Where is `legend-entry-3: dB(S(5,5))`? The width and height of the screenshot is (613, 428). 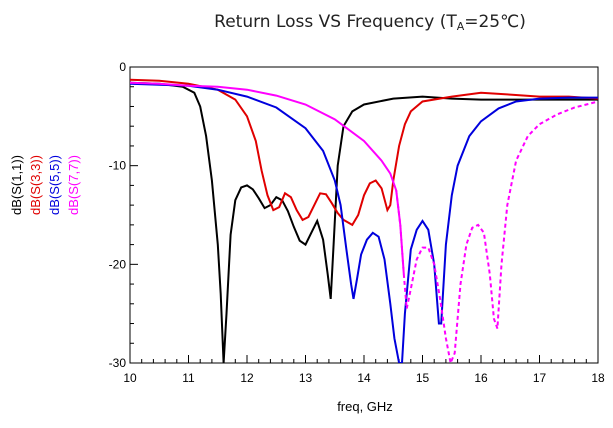
legend-entry-3: dB(S(5,5)) is located at coordinates (54, 185).